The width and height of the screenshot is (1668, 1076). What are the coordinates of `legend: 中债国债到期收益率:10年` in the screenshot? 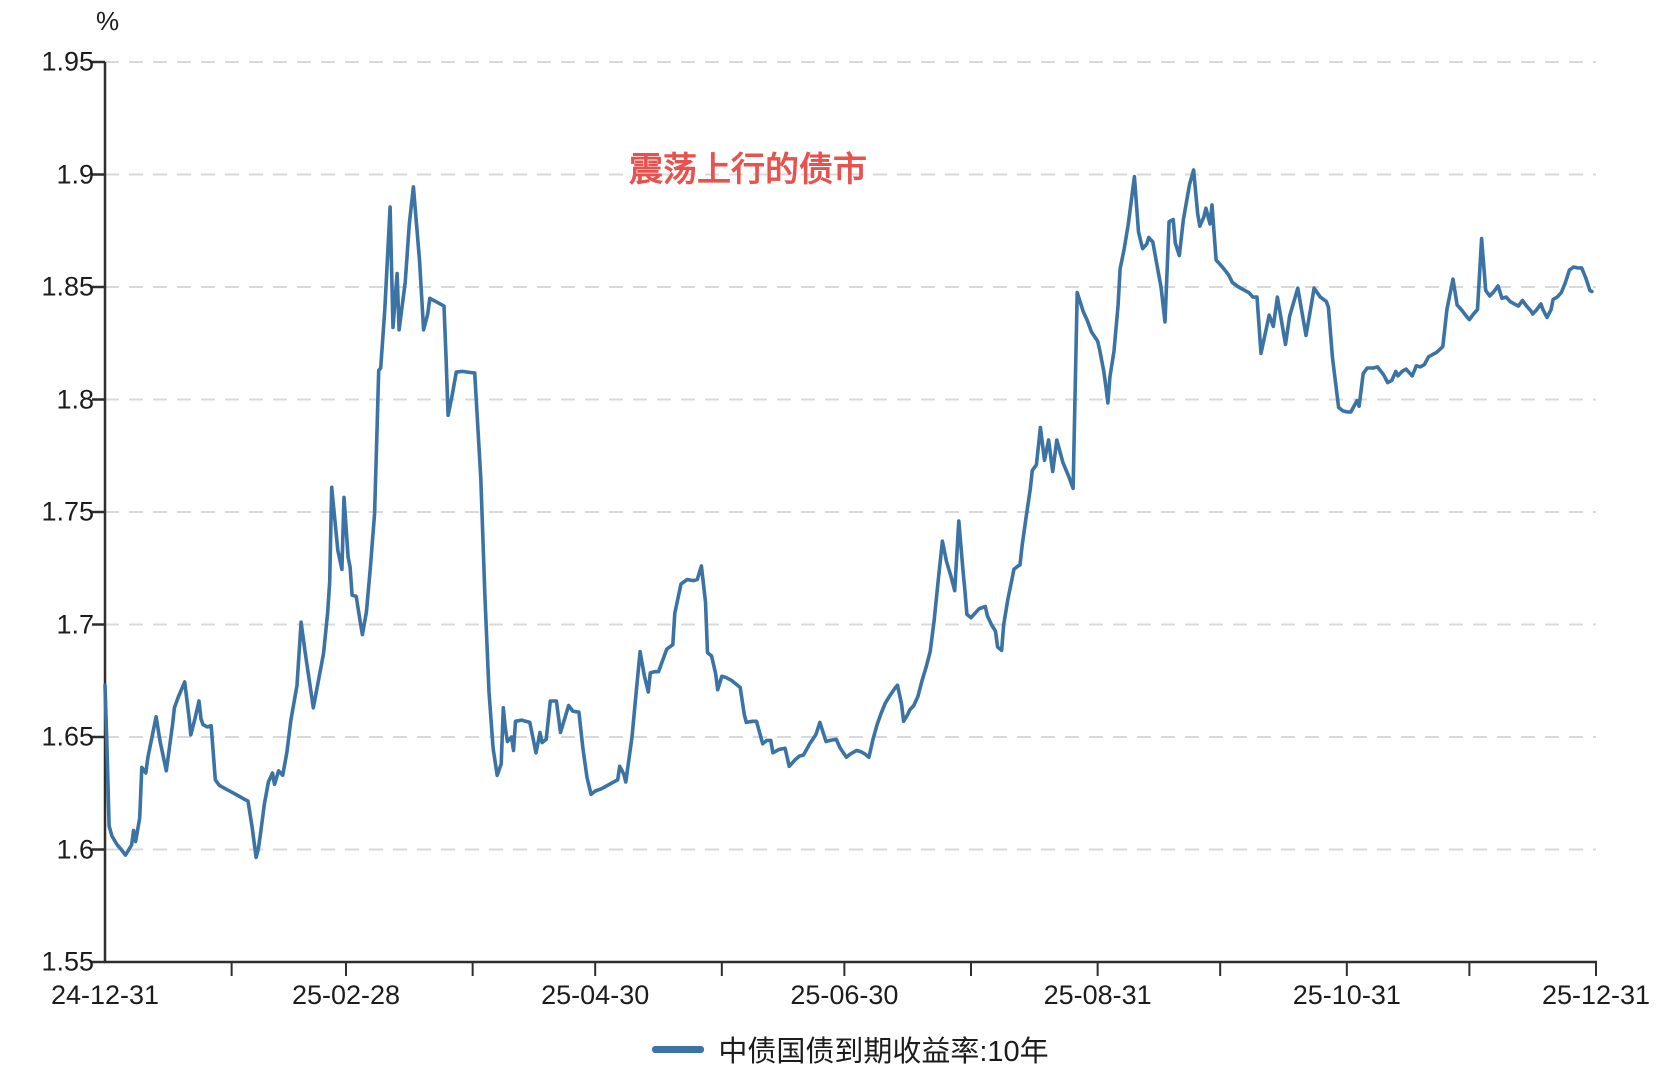 It's located at (850, 1049).